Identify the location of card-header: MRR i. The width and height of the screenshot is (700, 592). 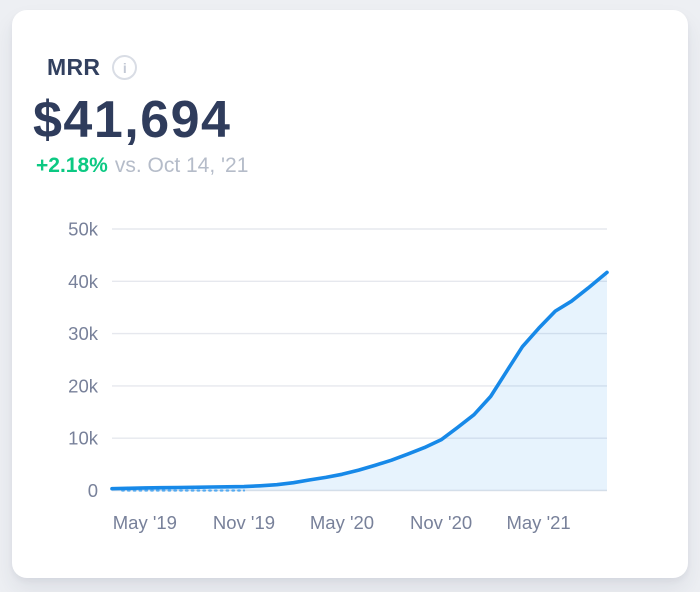
(92, 67).